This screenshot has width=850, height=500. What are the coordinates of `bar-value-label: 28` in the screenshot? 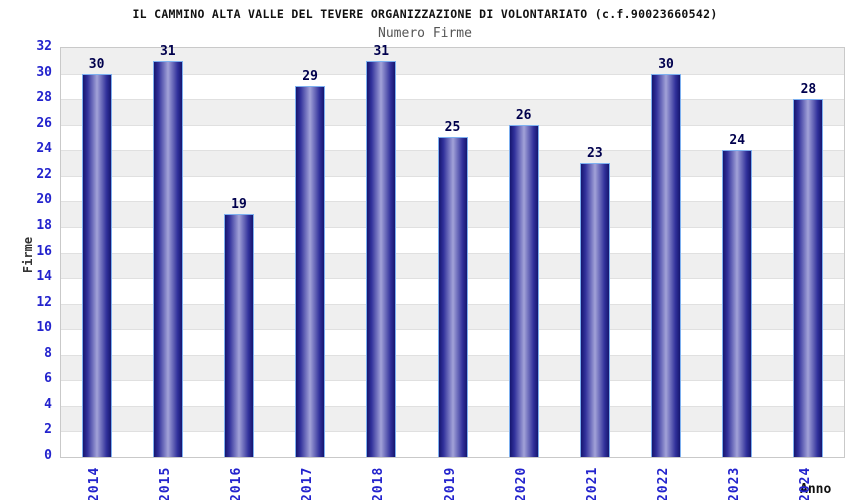 It's located at (808, 90).